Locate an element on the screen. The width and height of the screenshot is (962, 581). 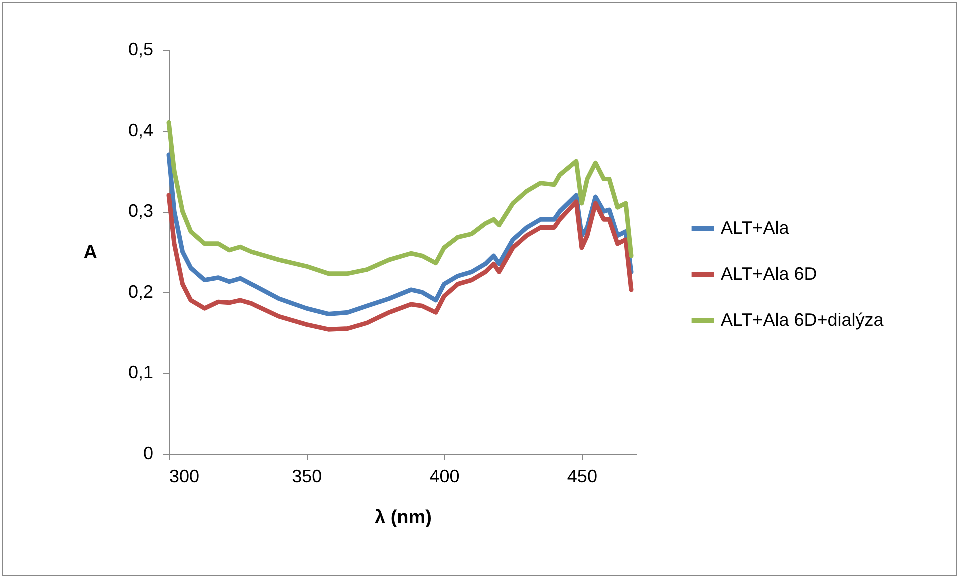
x-tick-label: 450 is located at coordinates (582, 476).